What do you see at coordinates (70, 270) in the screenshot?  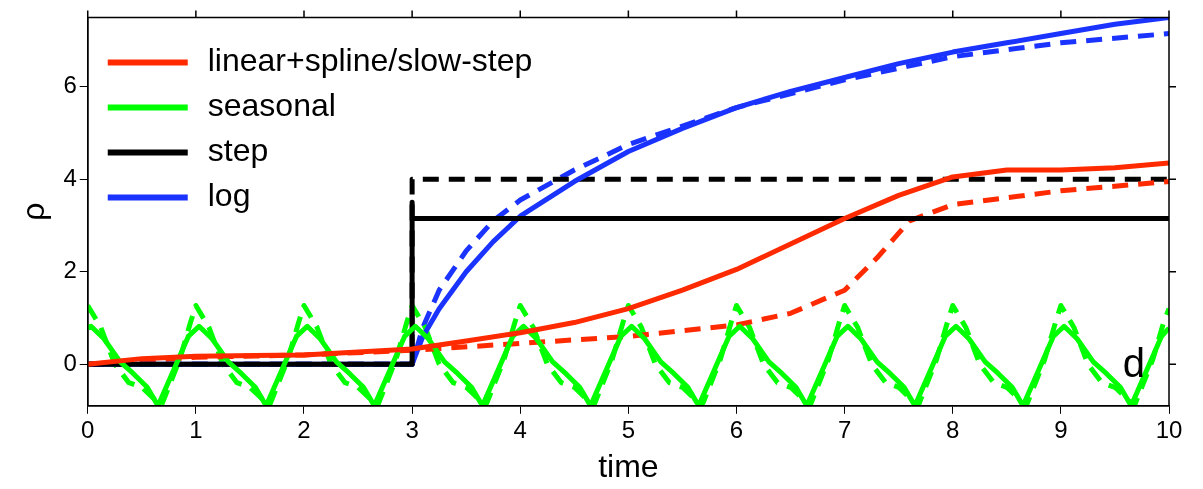 I see `y-tick-label: 2` at bounding box center [70, 270].